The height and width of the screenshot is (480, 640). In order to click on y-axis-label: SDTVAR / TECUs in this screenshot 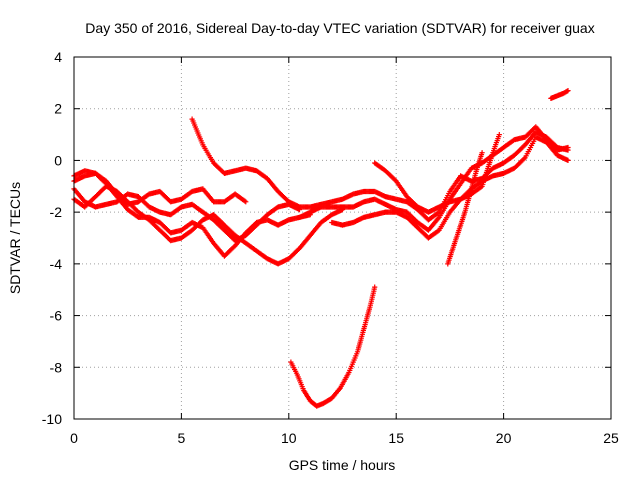, I will do `click(15, 238)`.